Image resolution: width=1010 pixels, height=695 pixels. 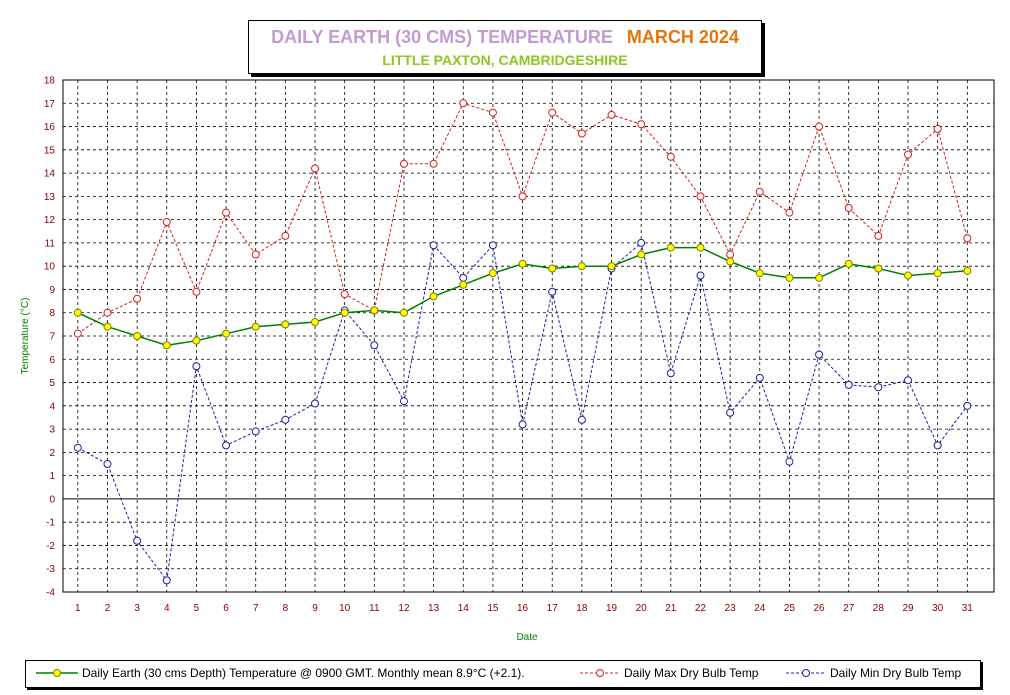 I want to click on x-tick-label: 9, so click(x=315, y=608).